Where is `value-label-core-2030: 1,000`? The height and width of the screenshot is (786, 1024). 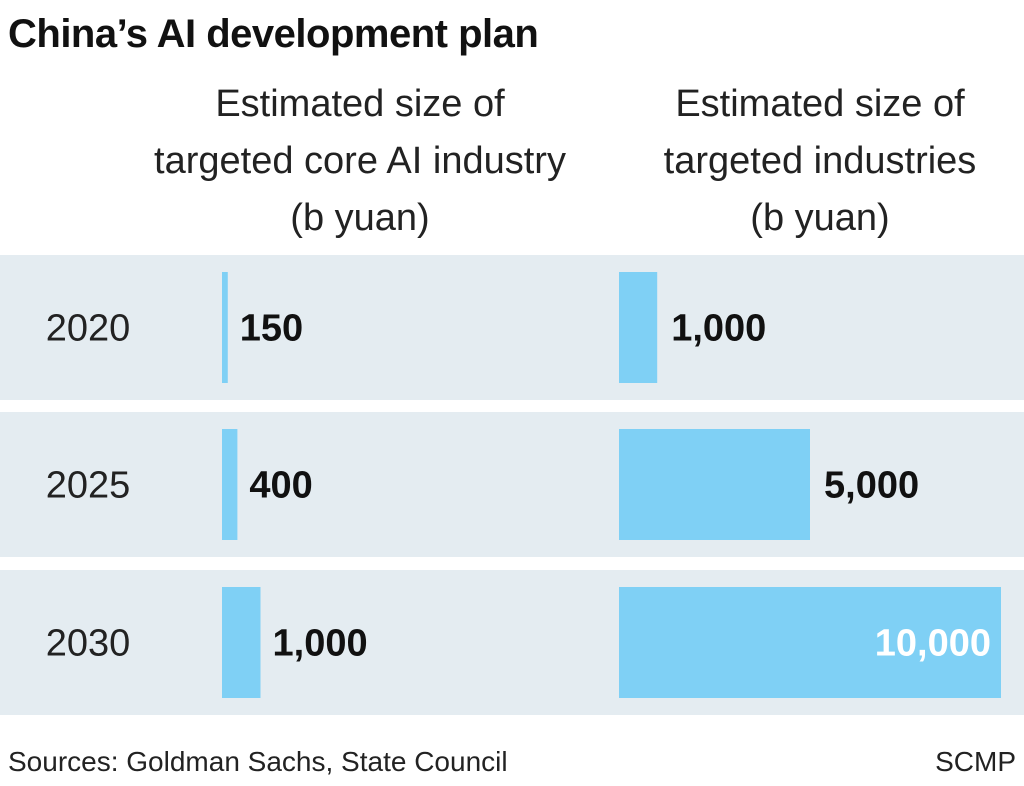
value-label-core-2030: 1,000 is located at coordinates (320, 644).